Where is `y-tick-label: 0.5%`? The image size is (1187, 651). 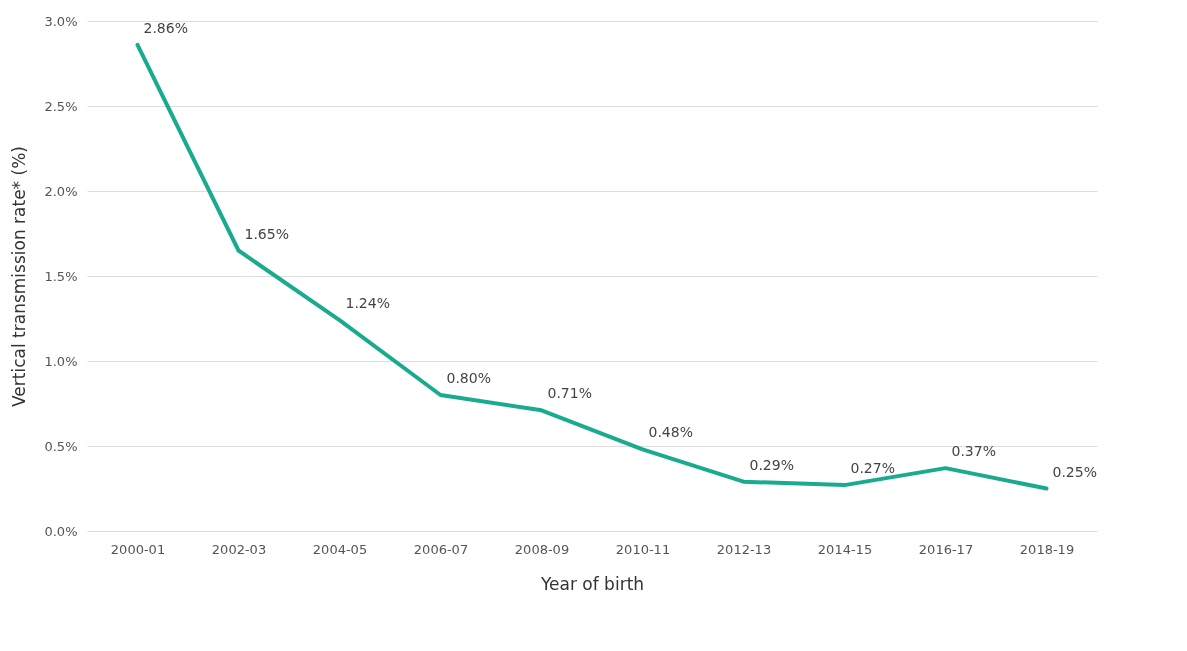
y-tick-label: 0.5% is located at coordinates (61, 446).